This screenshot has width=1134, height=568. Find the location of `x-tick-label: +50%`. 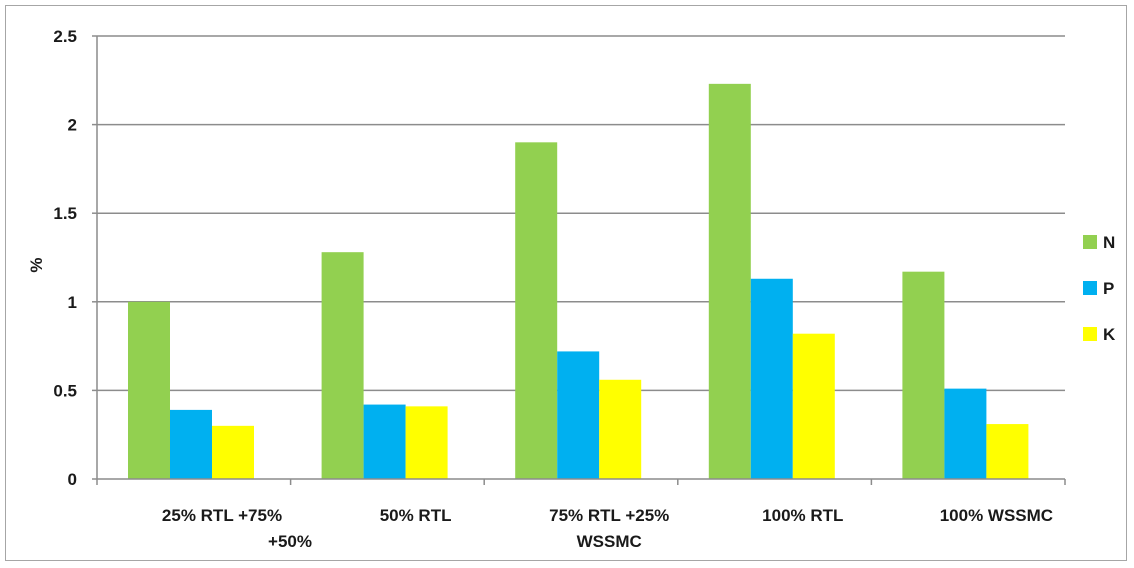

x-tick-label: +50% is located at coordinates (290, 541).